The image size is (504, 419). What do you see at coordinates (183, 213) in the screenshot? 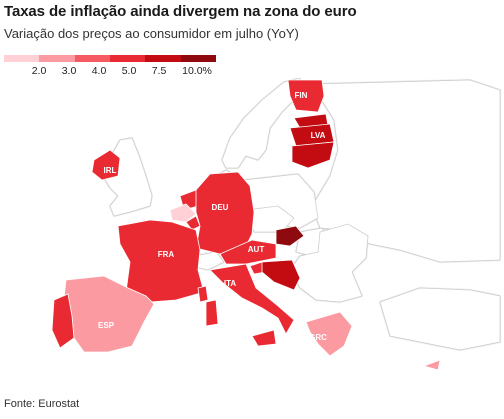
I see `region-bel` at bounding box center [183, 213].